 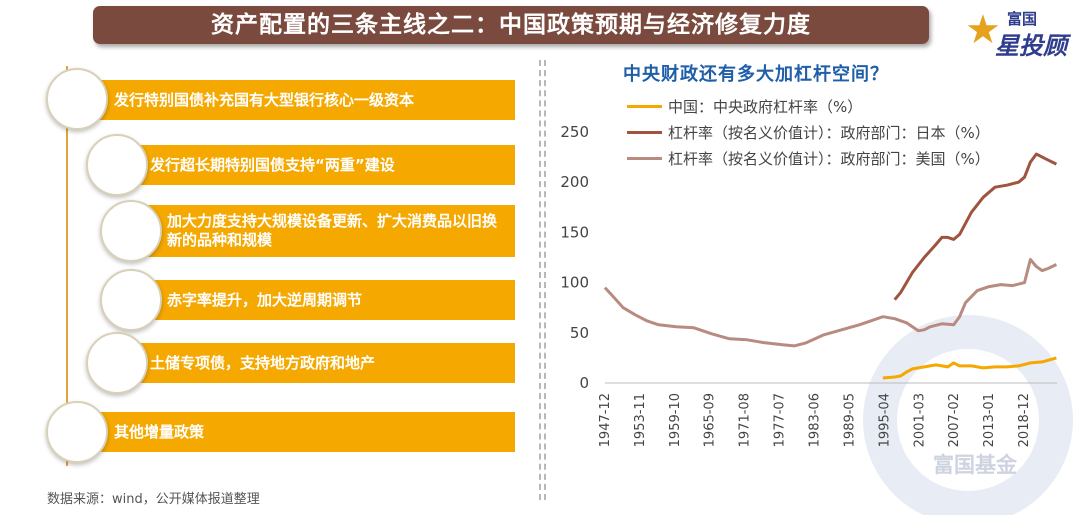 I want to click on policy-item-3: 加大力度支持大规模设备更新、扩大消费品以旧换新的品种和规模, so click(x=320, y=231).